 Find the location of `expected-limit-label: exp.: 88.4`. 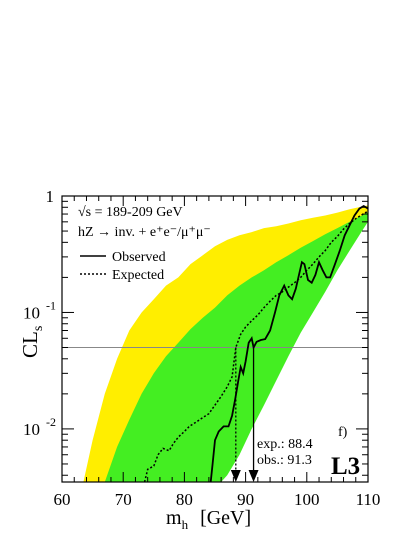

expected-limit-label: exp.: 88.4 is located at coordinates (285, 444).